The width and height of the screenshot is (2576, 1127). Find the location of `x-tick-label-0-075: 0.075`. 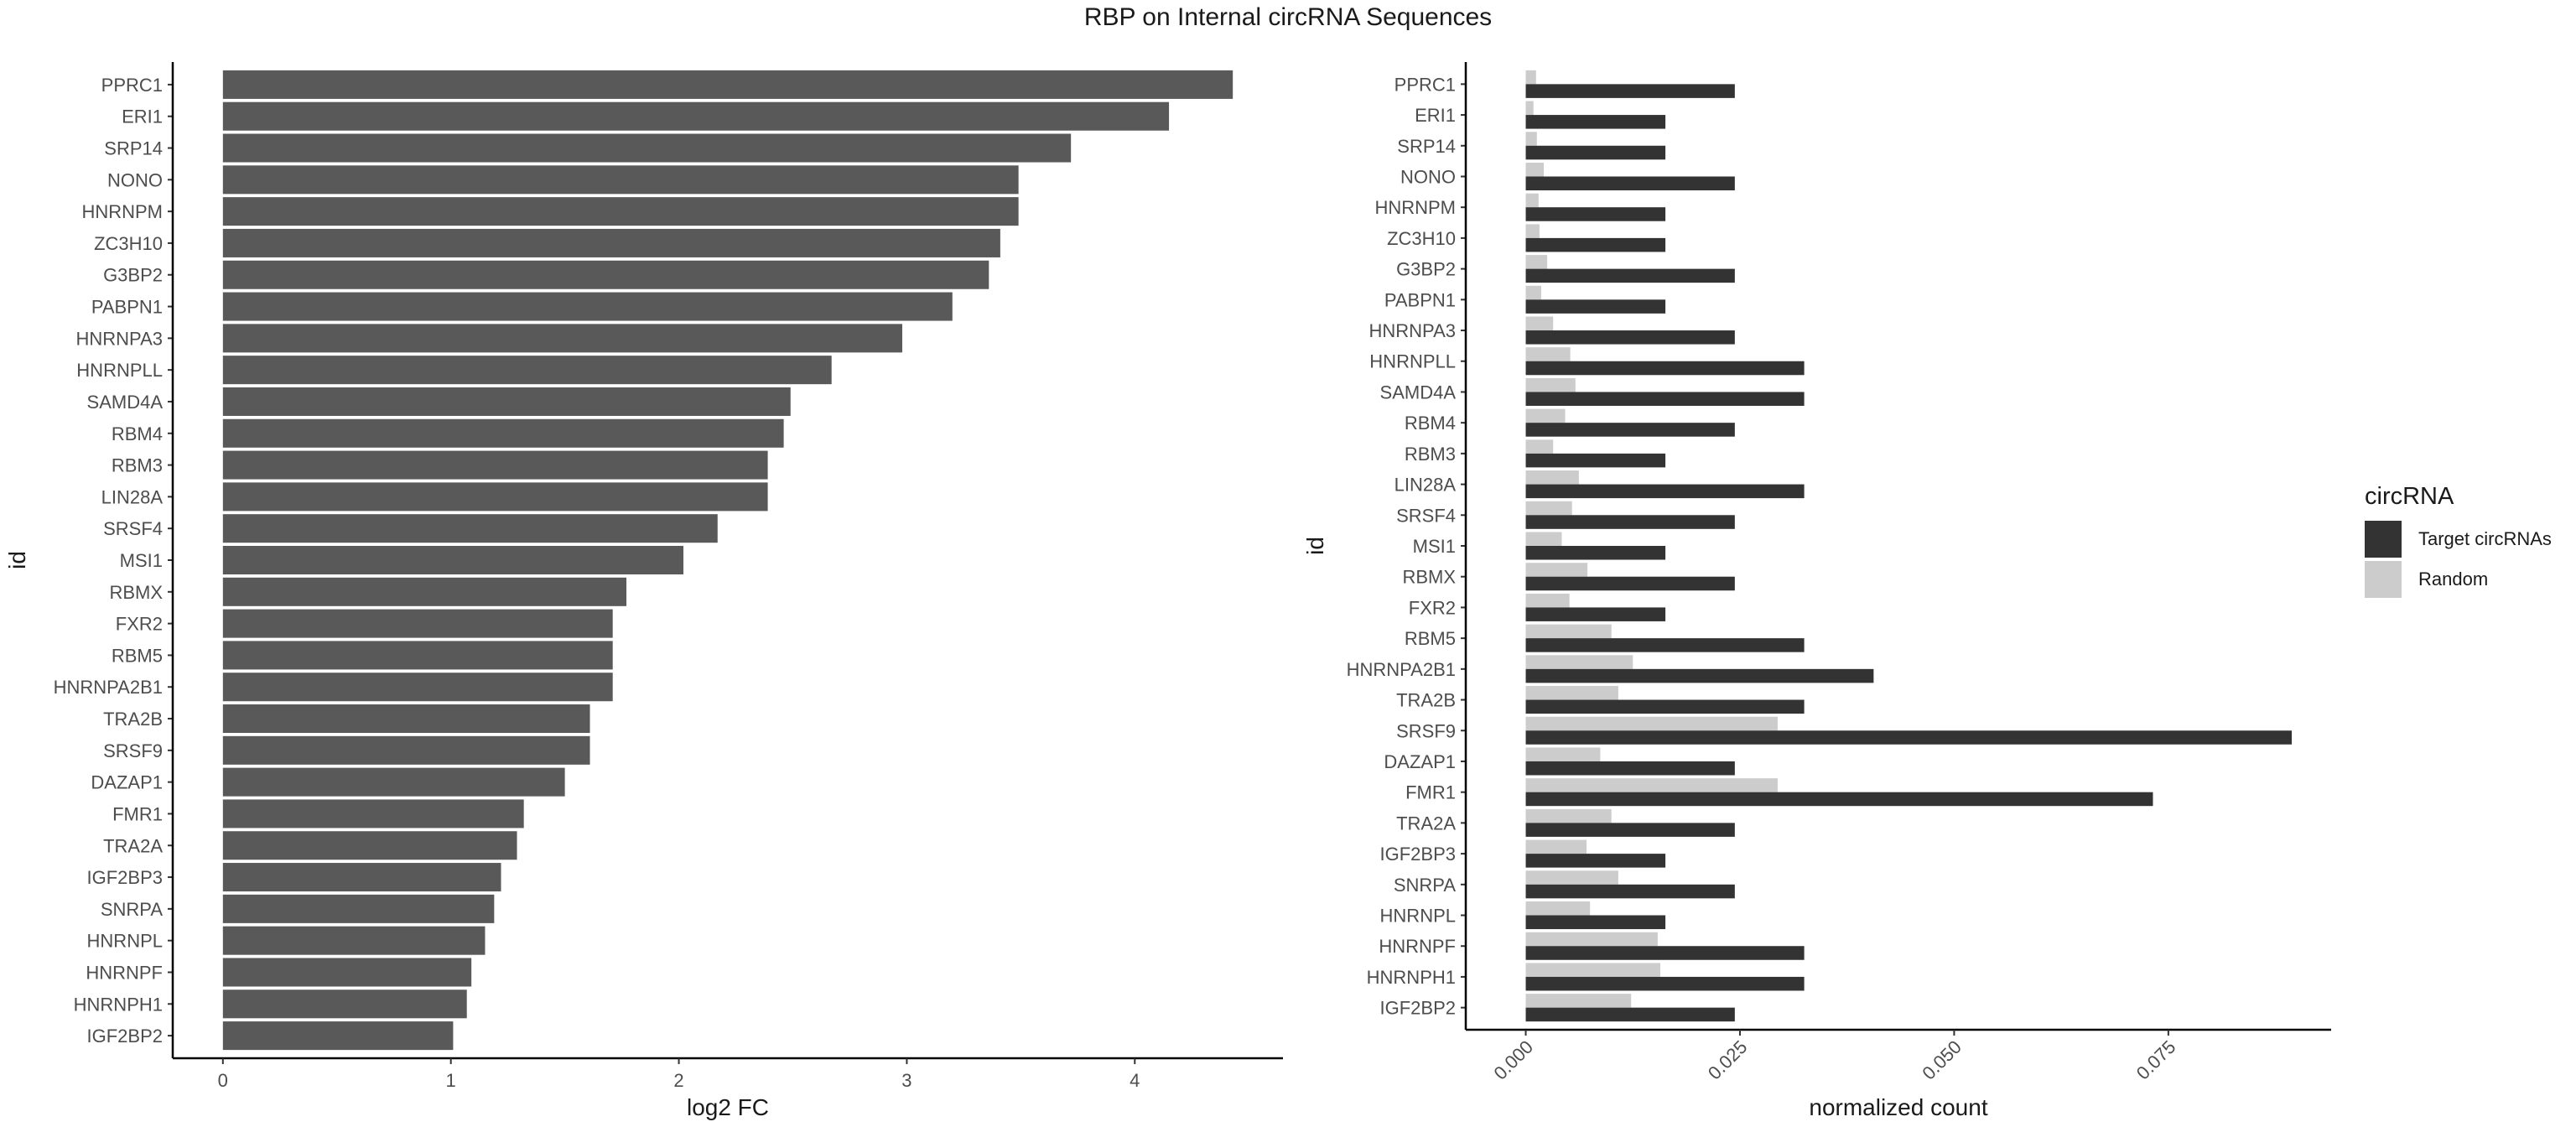

x-tick-label-0-075: 0.075 is located at coordinates (2156, 1060).